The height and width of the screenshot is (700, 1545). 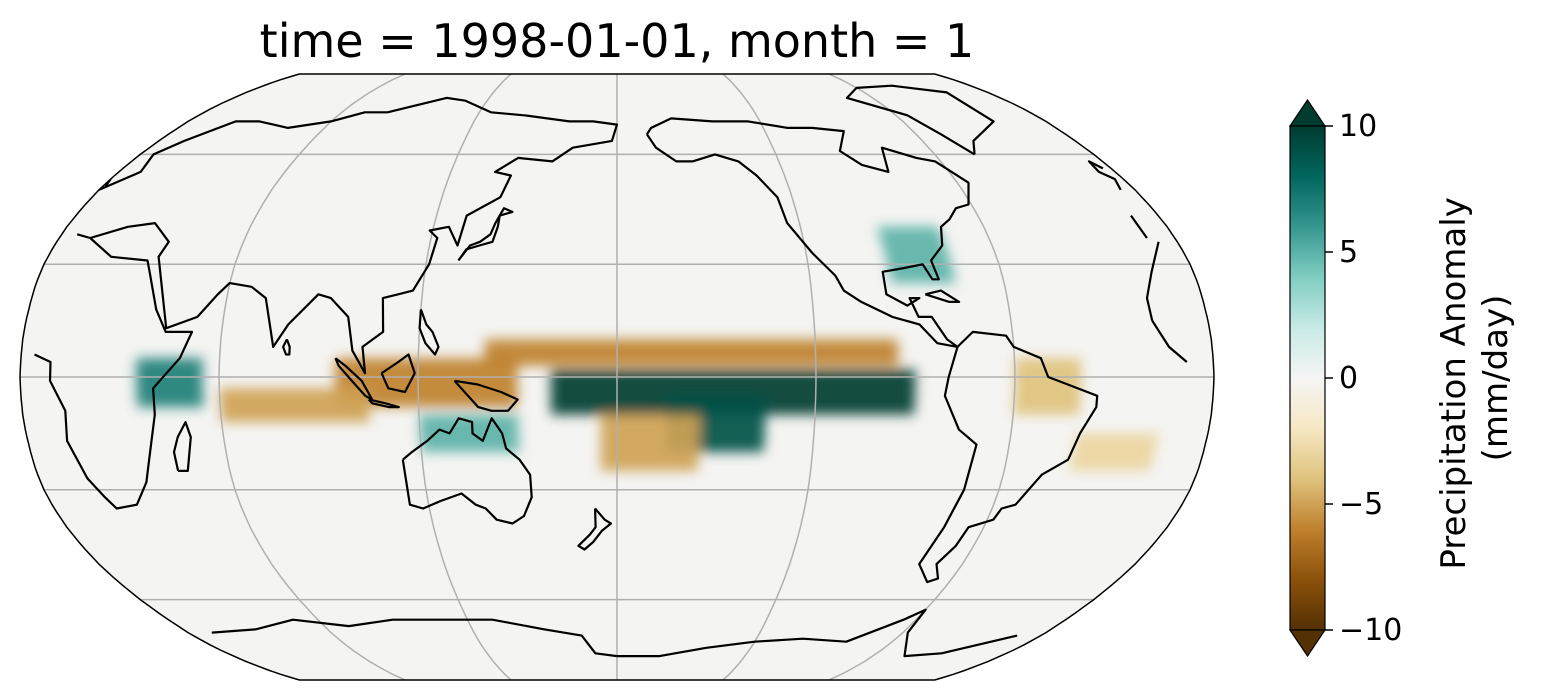 I want to click on coastline-greenland, so click(x=920, y=120).